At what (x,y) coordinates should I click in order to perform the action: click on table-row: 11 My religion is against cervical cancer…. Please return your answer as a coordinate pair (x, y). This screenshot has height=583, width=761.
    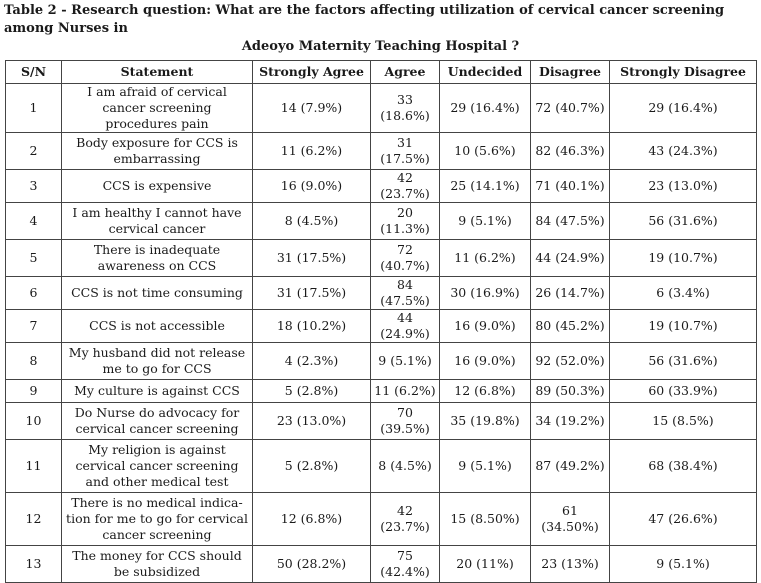
    Looking at the image, I should click on (381, 466).